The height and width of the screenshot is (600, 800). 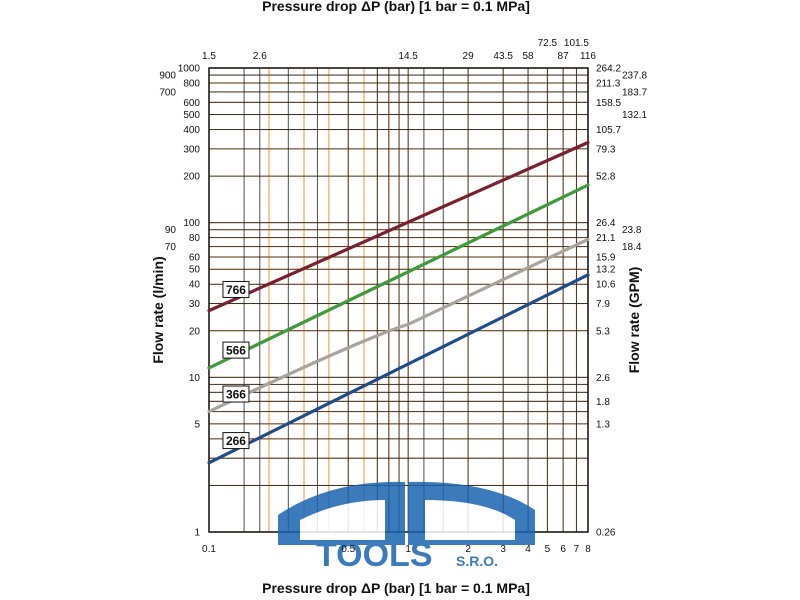 What do you see at coordinates (191, 115) in the screenshot?
I see `y-tick-label-left: 500` at bounding box center [191, 115].